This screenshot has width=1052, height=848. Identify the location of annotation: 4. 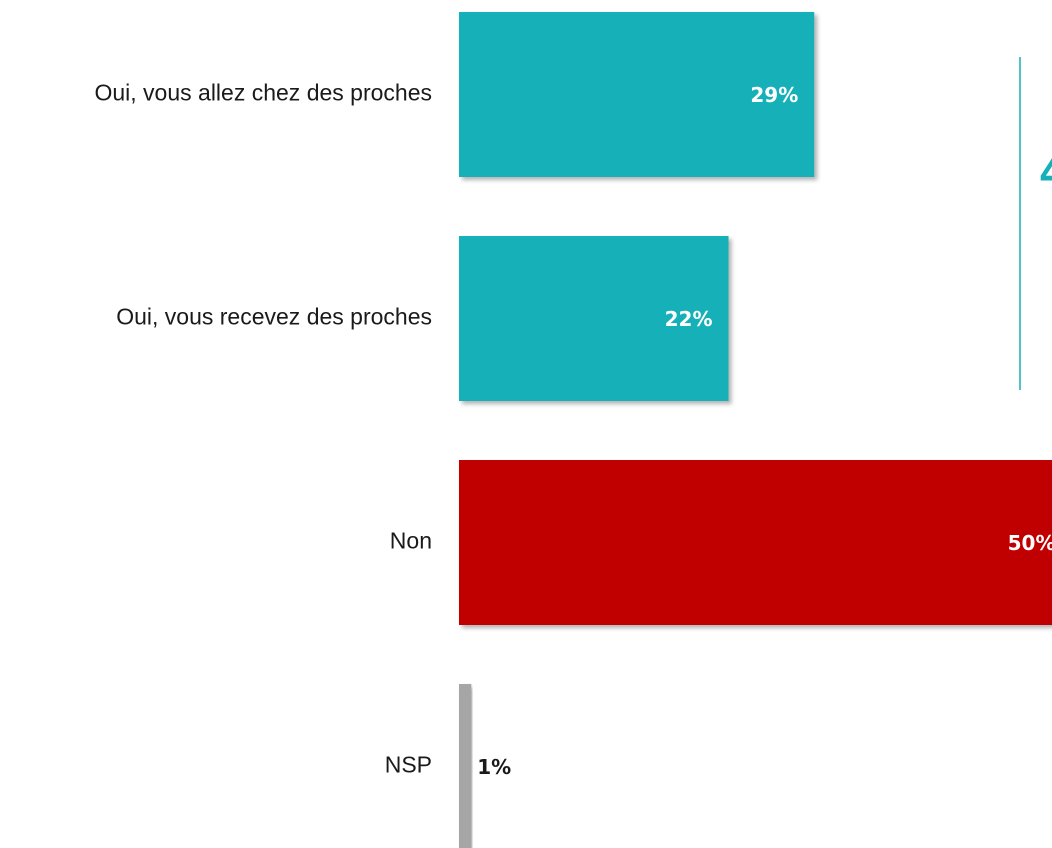
(1046, 171).